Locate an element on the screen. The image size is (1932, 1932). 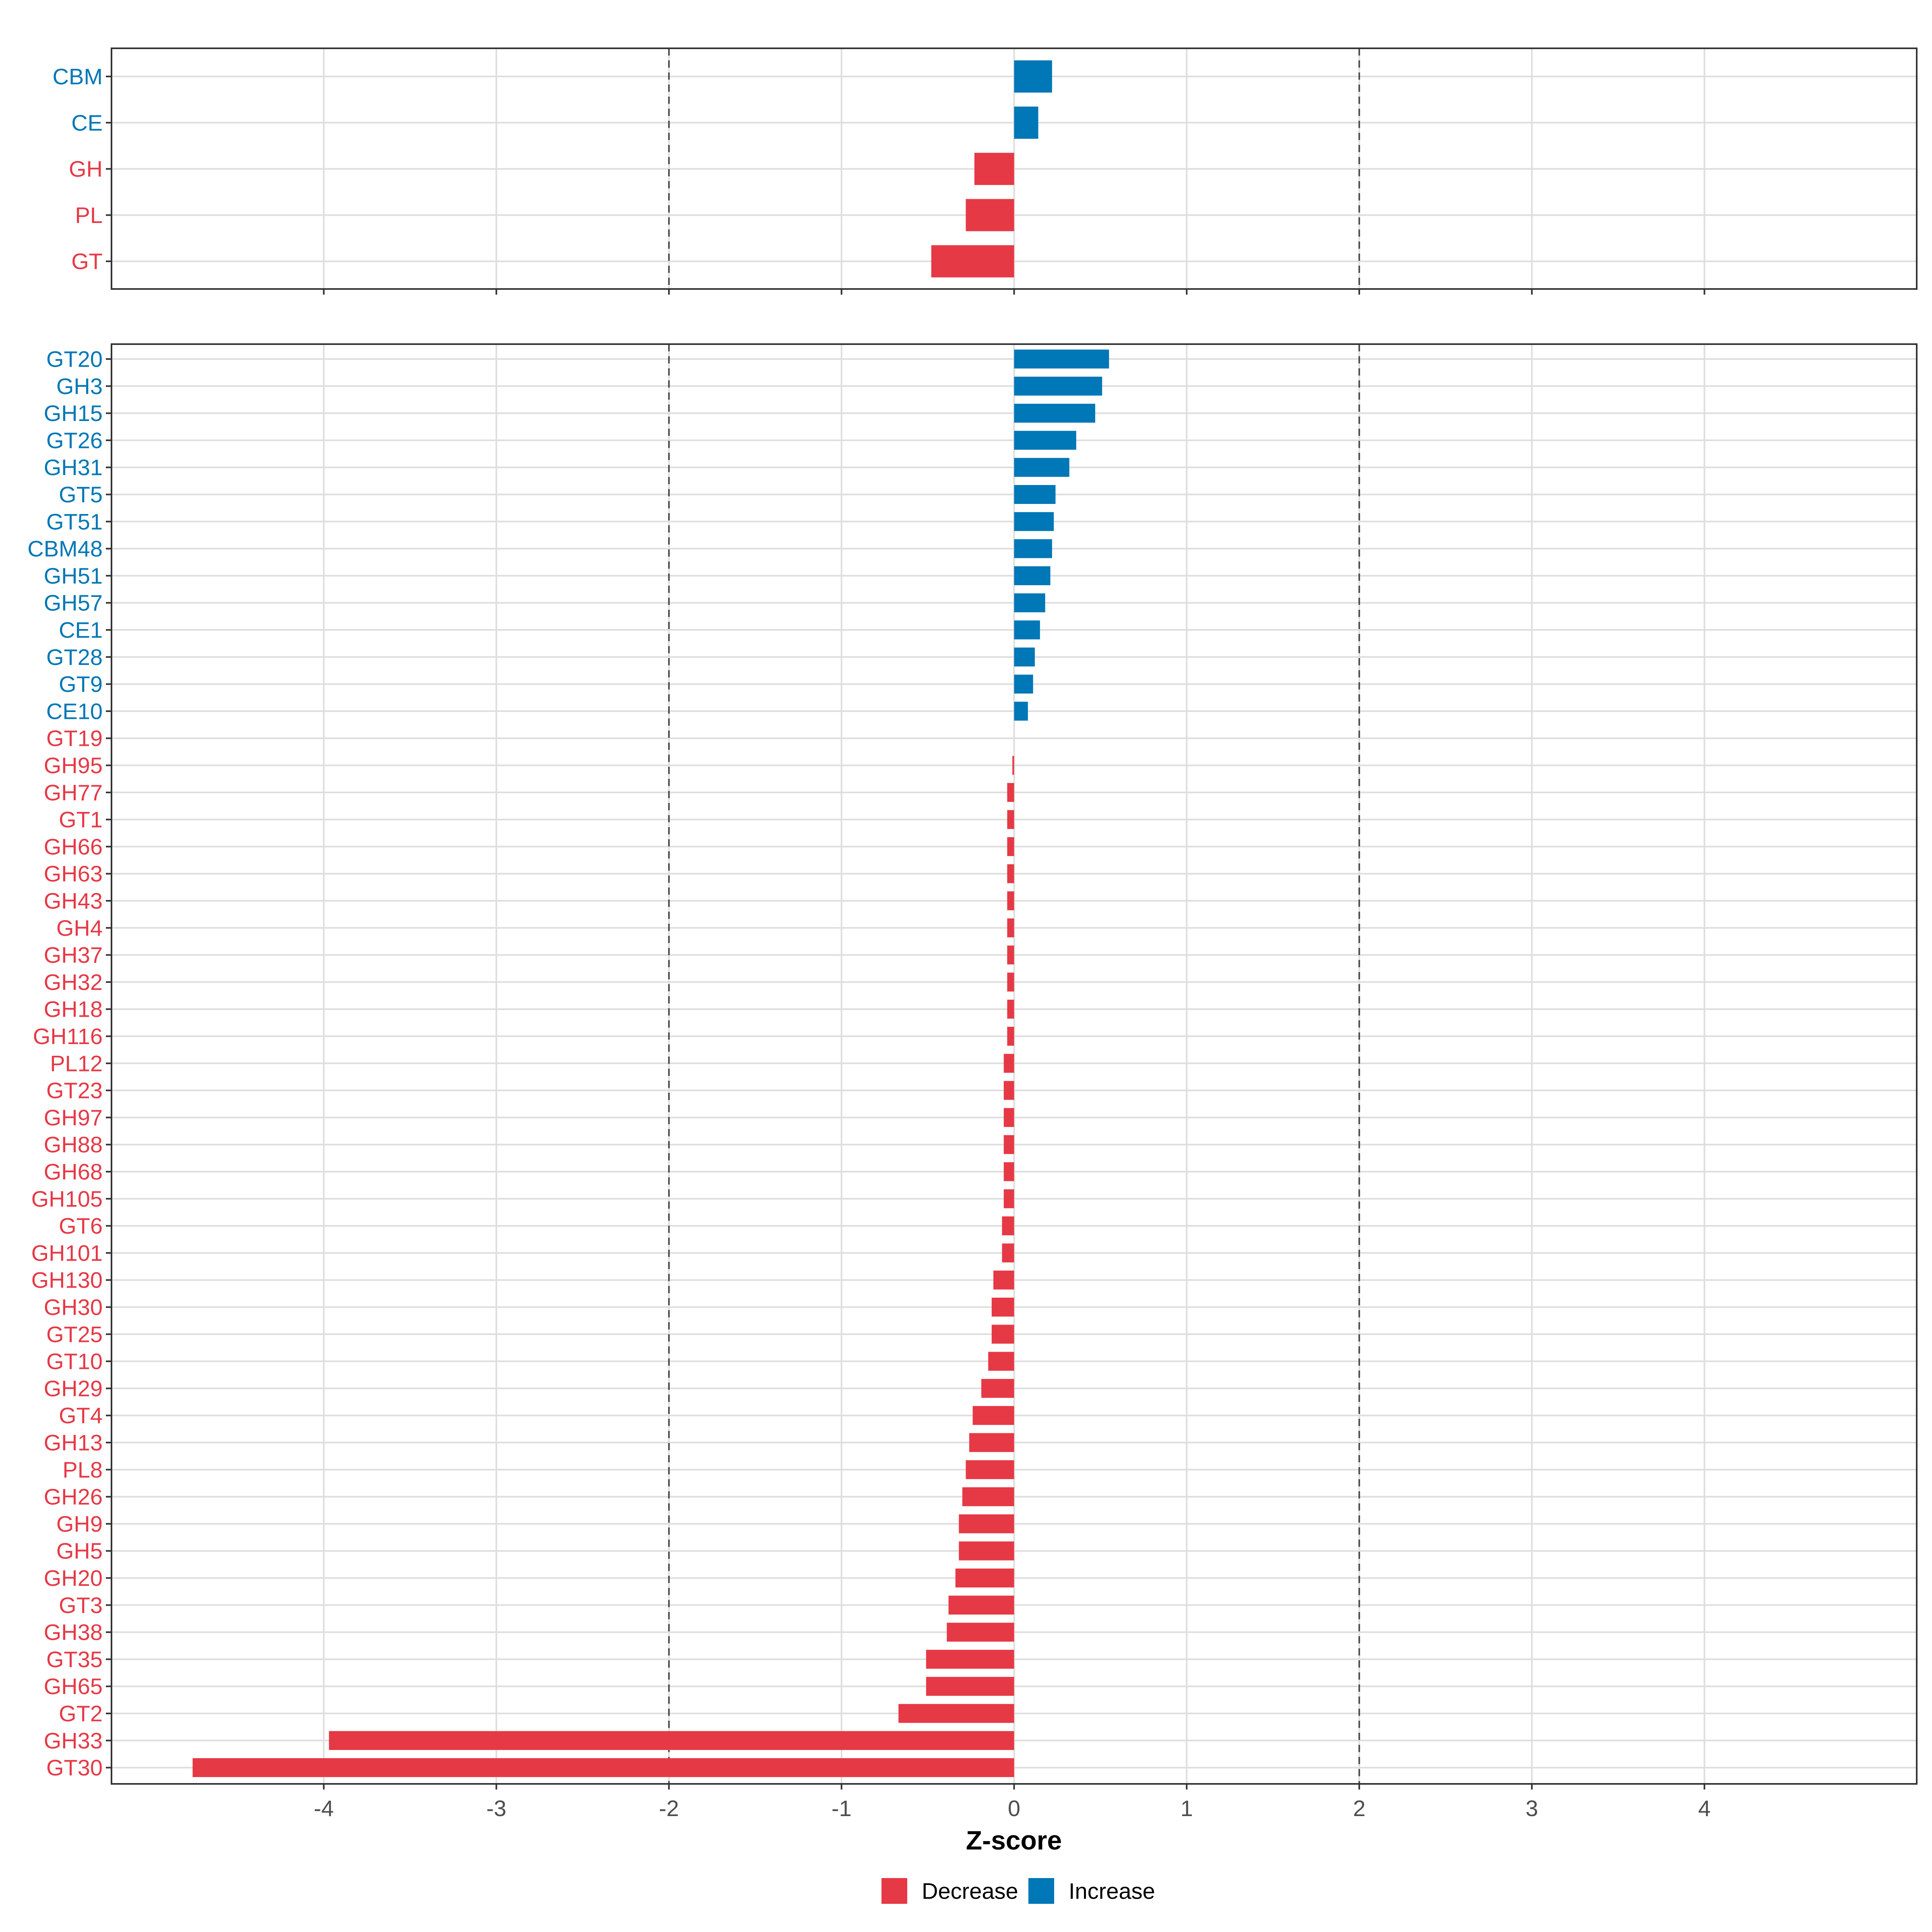
y-tick-label: GT30 is located at coordinates (74, 1768).